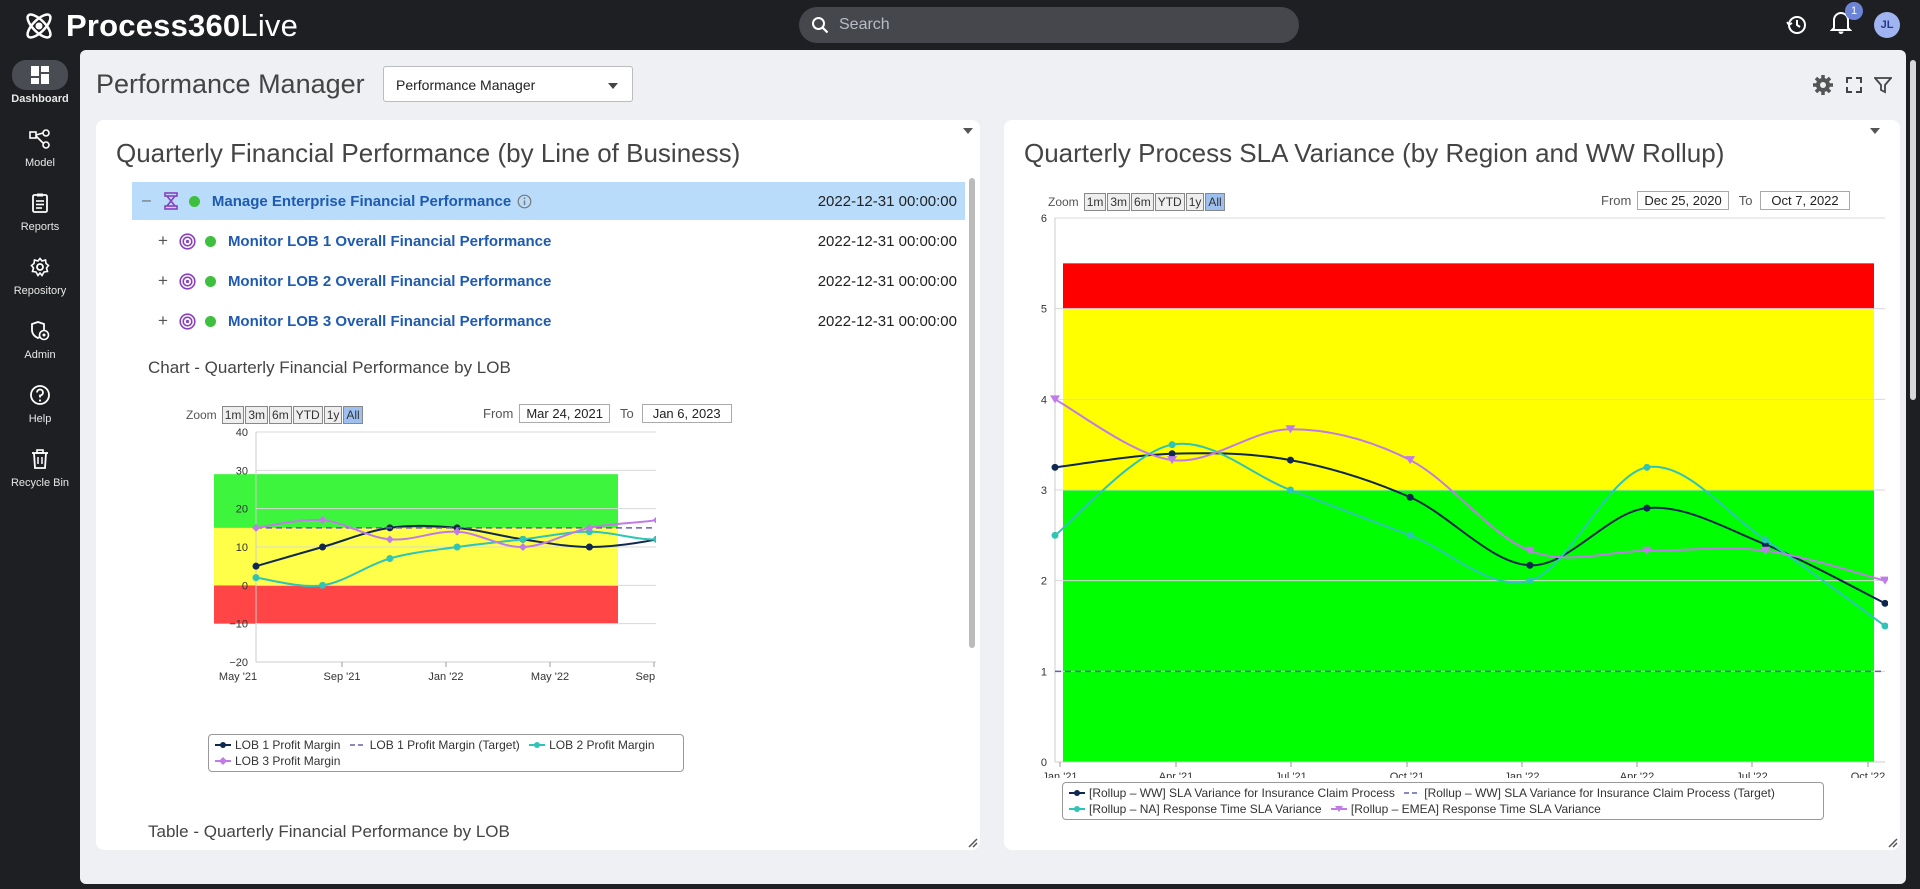 The image size is (1920, 889). What do you see at coordinates (445, 677) in the screenshot?
I see `x-tick-label: Jan '22` at bounding box center [445, 677].